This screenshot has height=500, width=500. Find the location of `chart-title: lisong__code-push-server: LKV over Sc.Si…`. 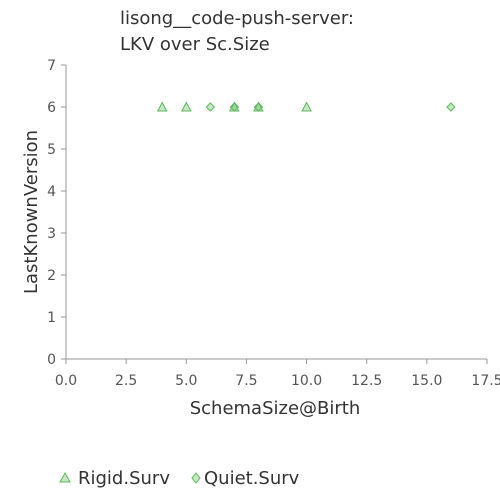

chart-title: lisong__code-push-server: LKV over Sc.Si… is located at coordinates (237, 31).